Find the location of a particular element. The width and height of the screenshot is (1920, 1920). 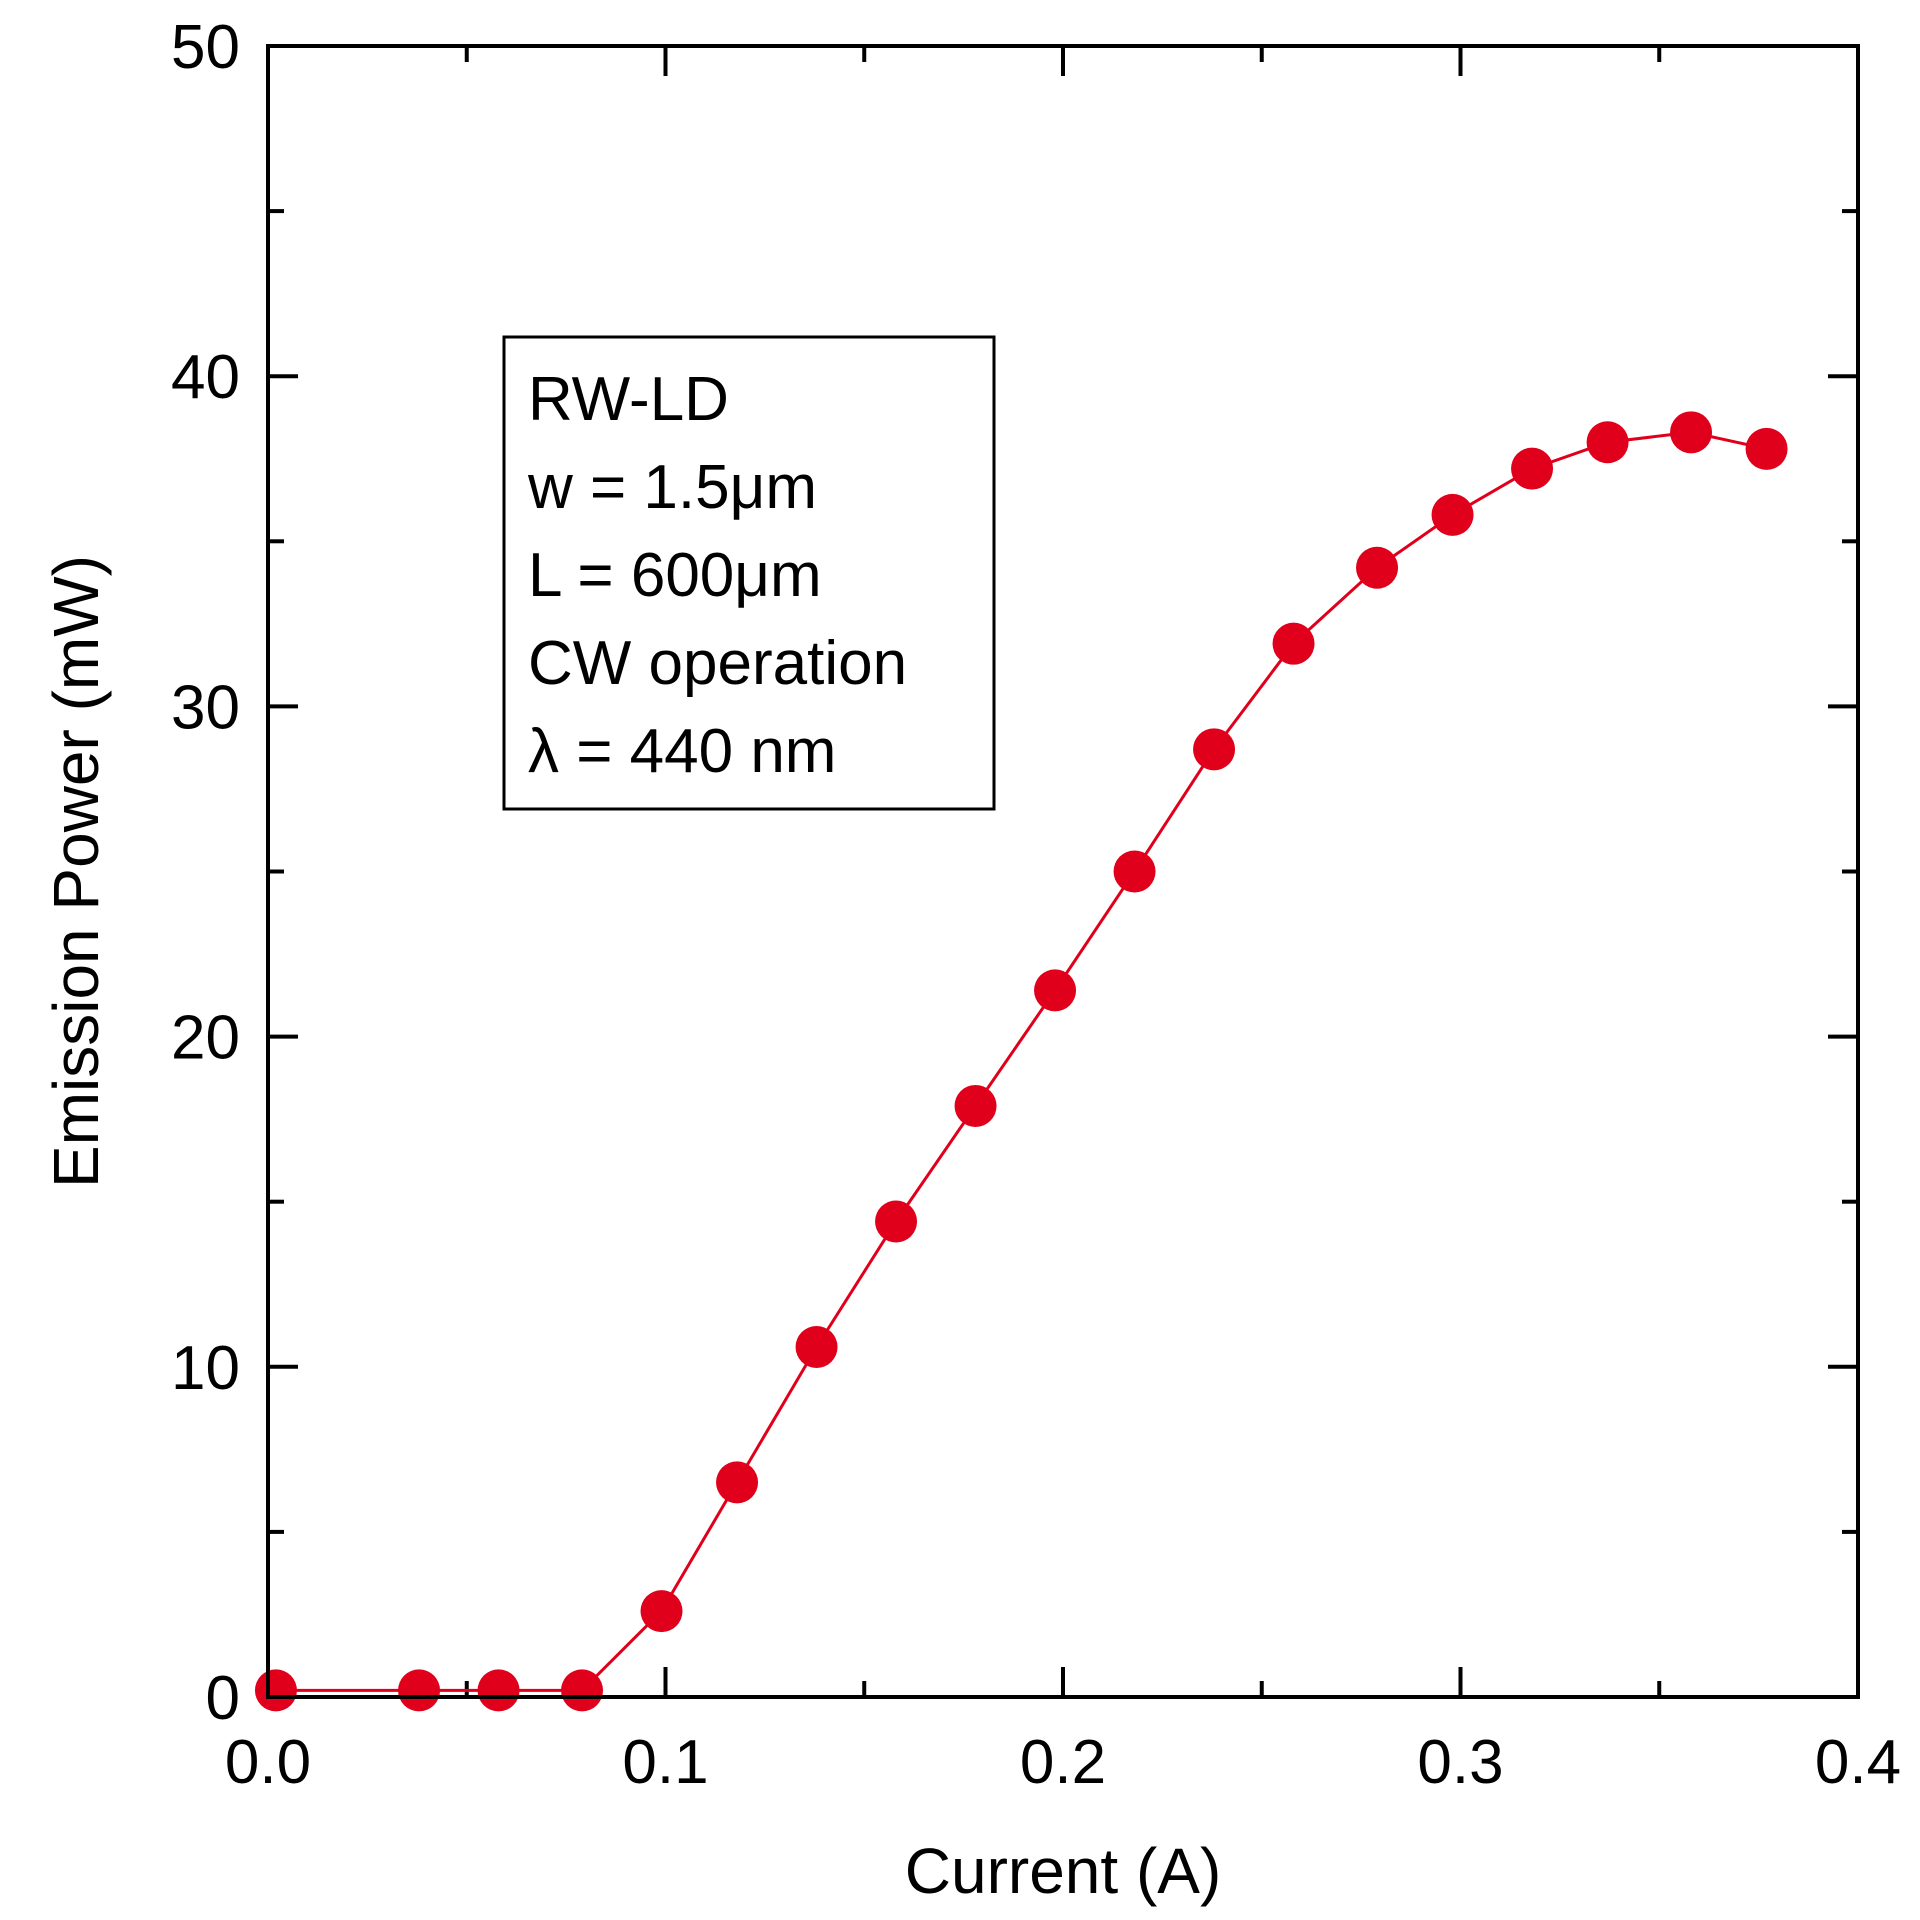

legend-line-length: L = 600μm is located at coordinates (675, 575).